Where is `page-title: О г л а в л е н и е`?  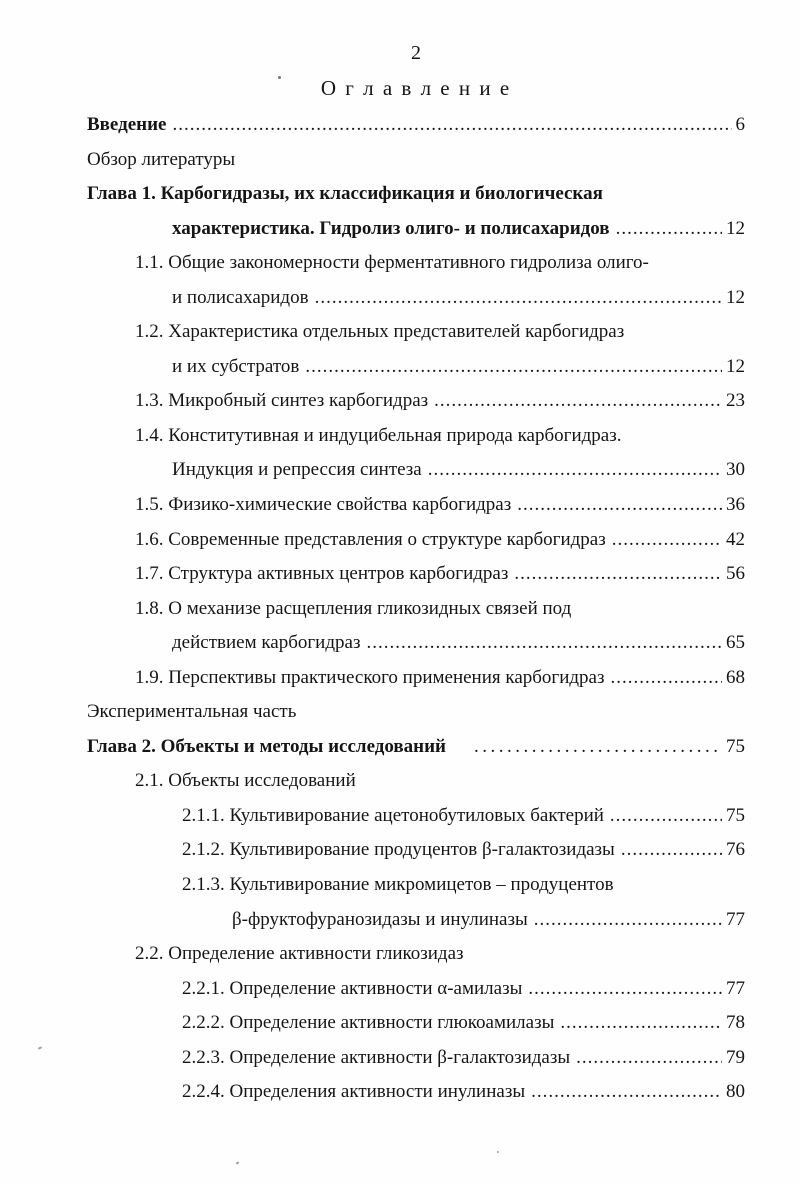 page-title: О г л а в л е н и е is located at coordinates (416, 88).